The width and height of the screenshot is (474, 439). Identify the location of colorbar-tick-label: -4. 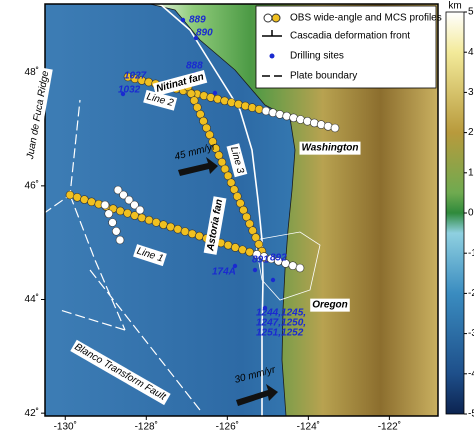
(471, 373).